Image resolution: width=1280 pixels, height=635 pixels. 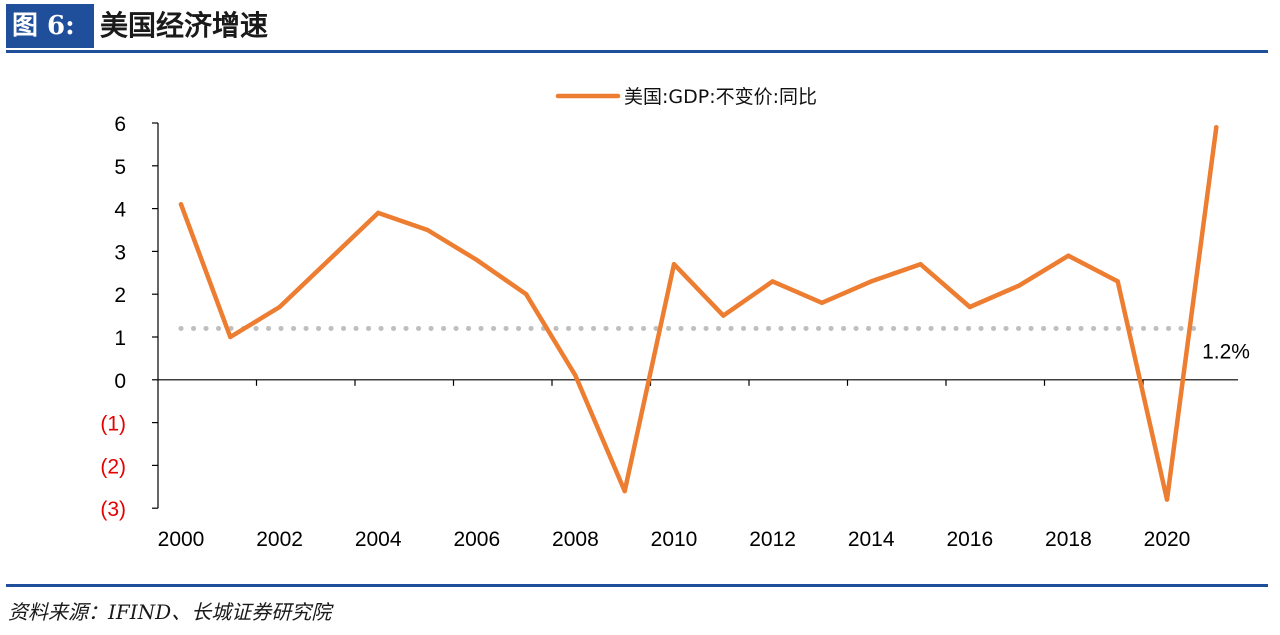 I want to click on y-tick-label: 6, so click(x=120, y=124).